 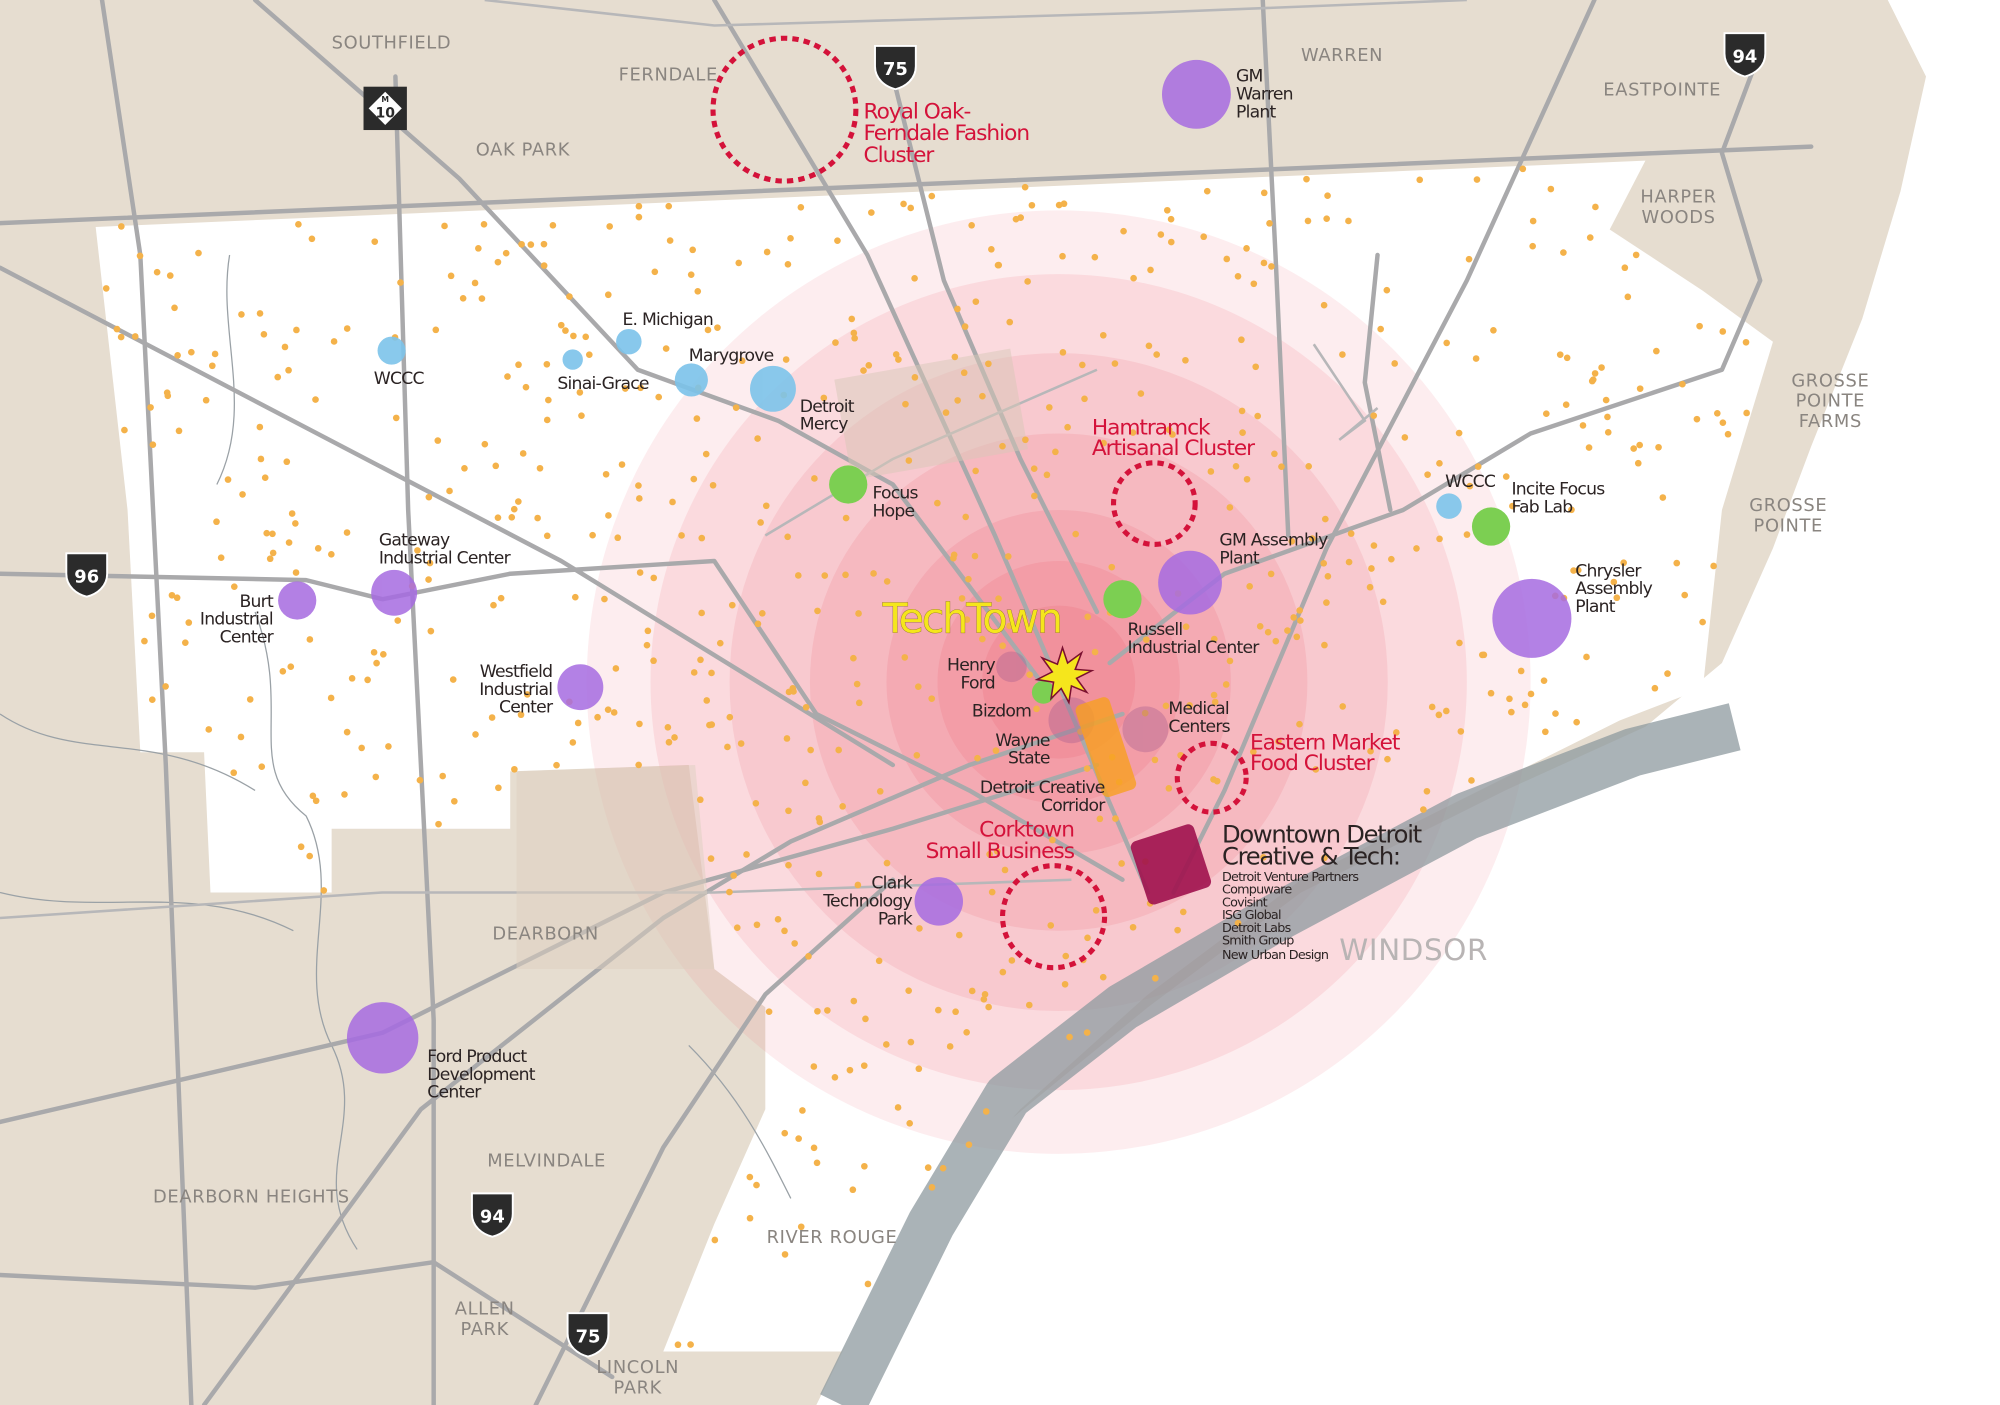 I want to click on russell-label: Russell Industrial Center, so click(x=1194, y=639).